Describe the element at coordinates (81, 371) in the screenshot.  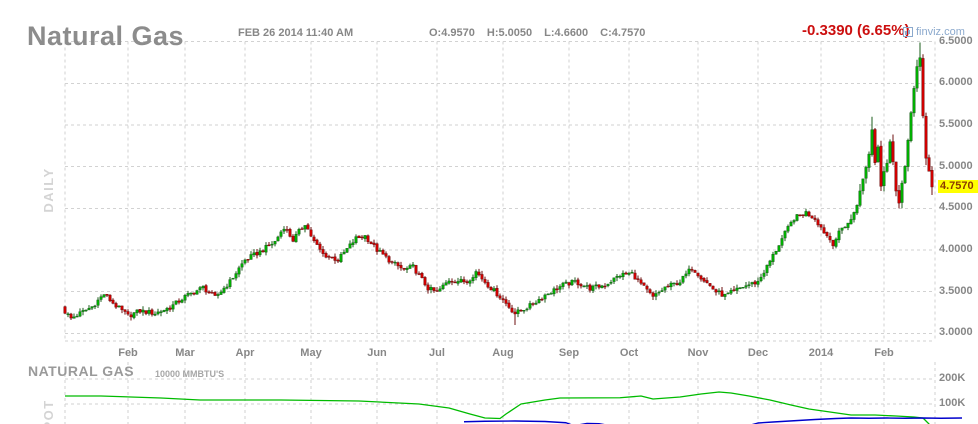
I see `volume-pane-title: NATURAL GAS` at that location.